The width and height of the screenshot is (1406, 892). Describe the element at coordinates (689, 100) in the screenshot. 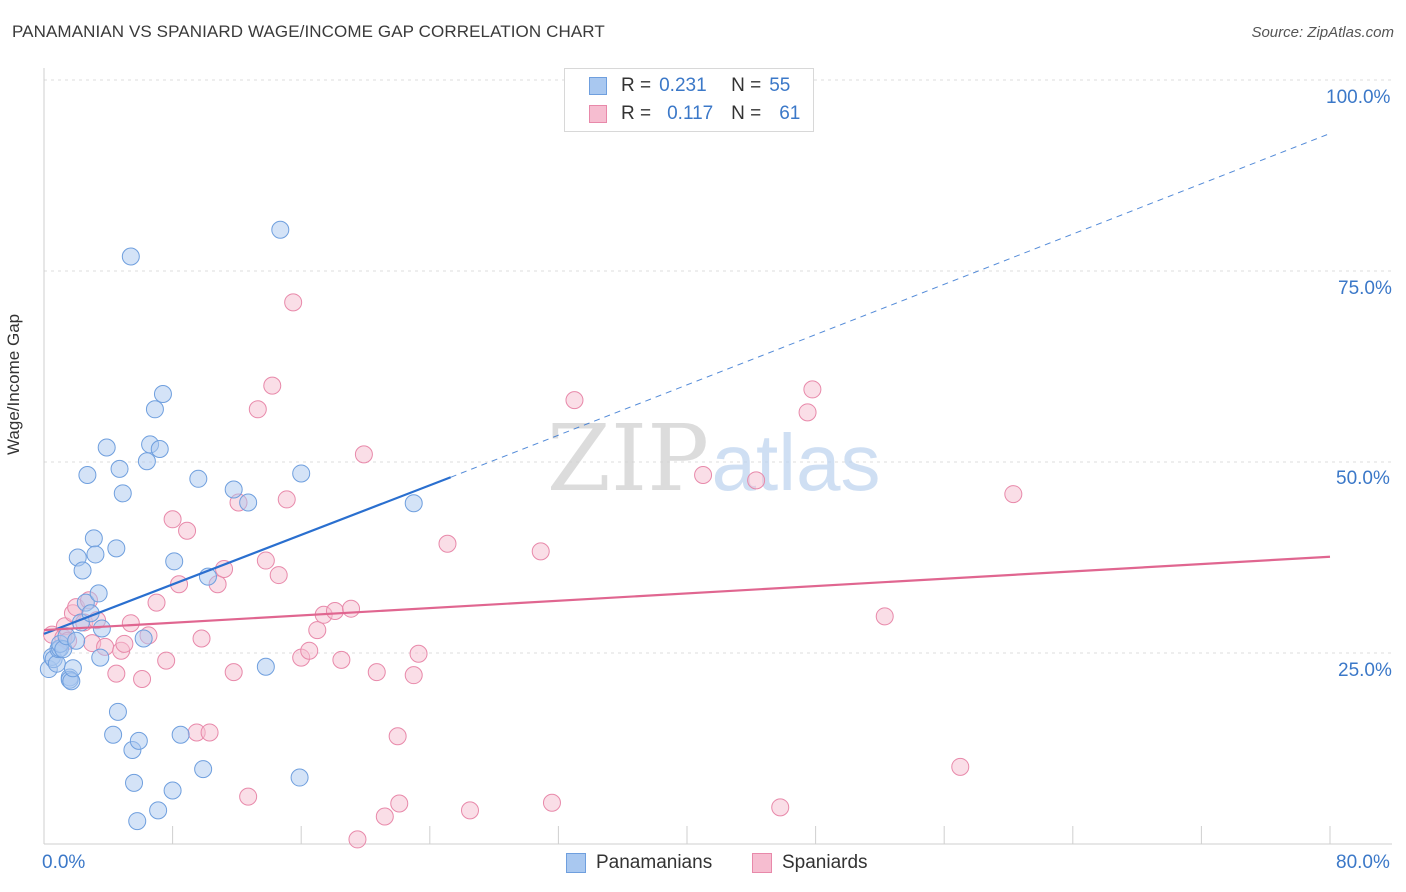

I see `correlation-legend: R = 0.231 N = 55 R = 0.117 N = 61` at that location.